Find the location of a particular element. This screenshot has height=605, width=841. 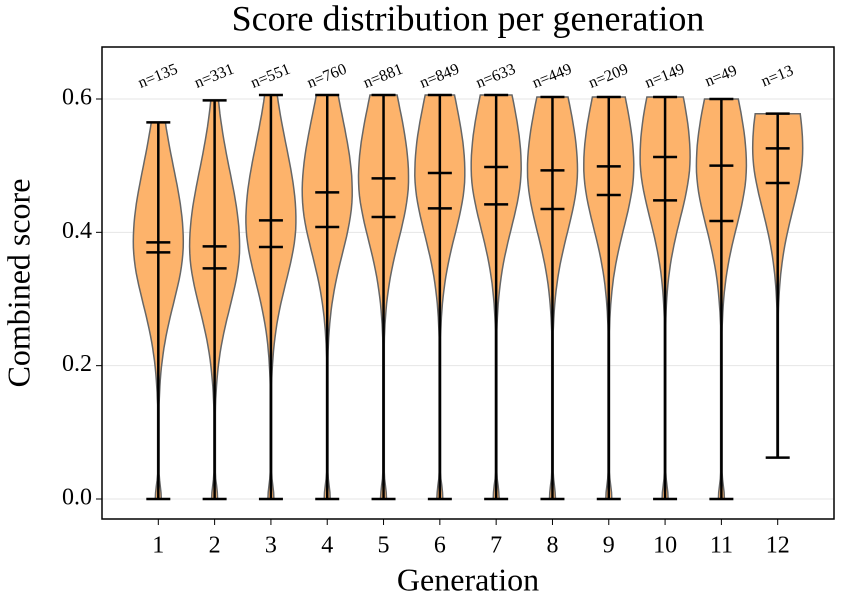

x-tick-label: 2 is located at coordinates (215, 546).